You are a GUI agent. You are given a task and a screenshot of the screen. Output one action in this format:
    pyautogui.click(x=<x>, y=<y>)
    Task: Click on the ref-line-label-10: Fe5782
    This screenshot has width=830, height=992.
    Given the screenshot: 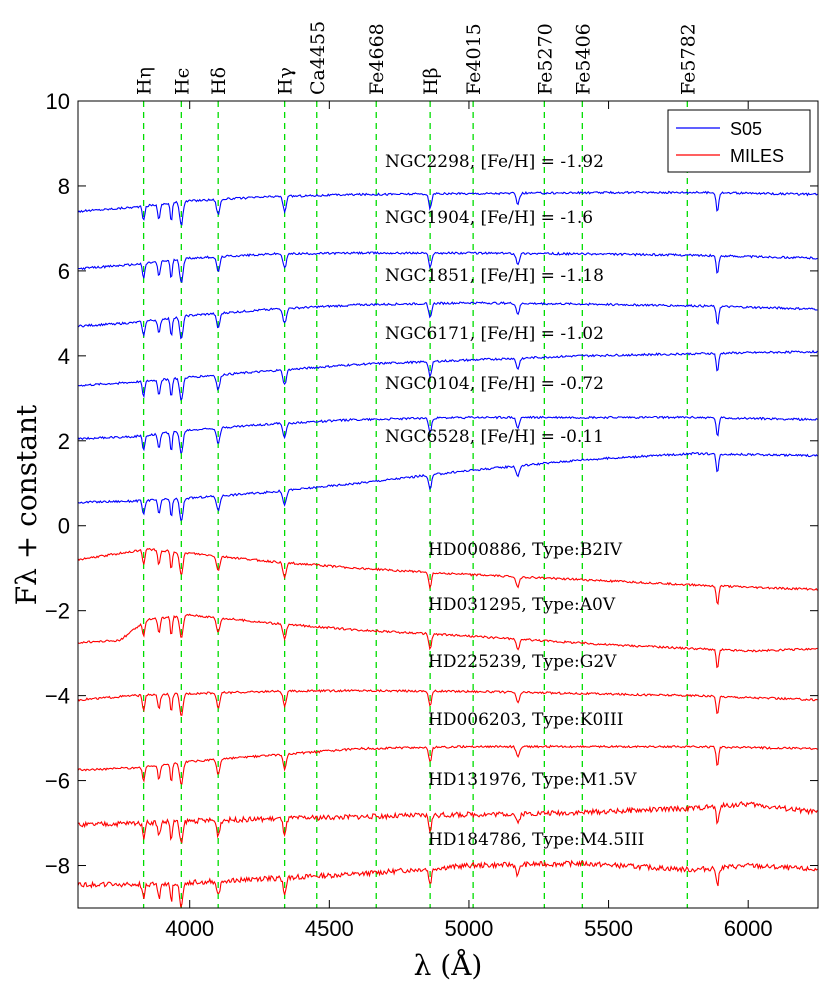 What is the action you would take?
    pyautogui.click(x=688, y=59)
    